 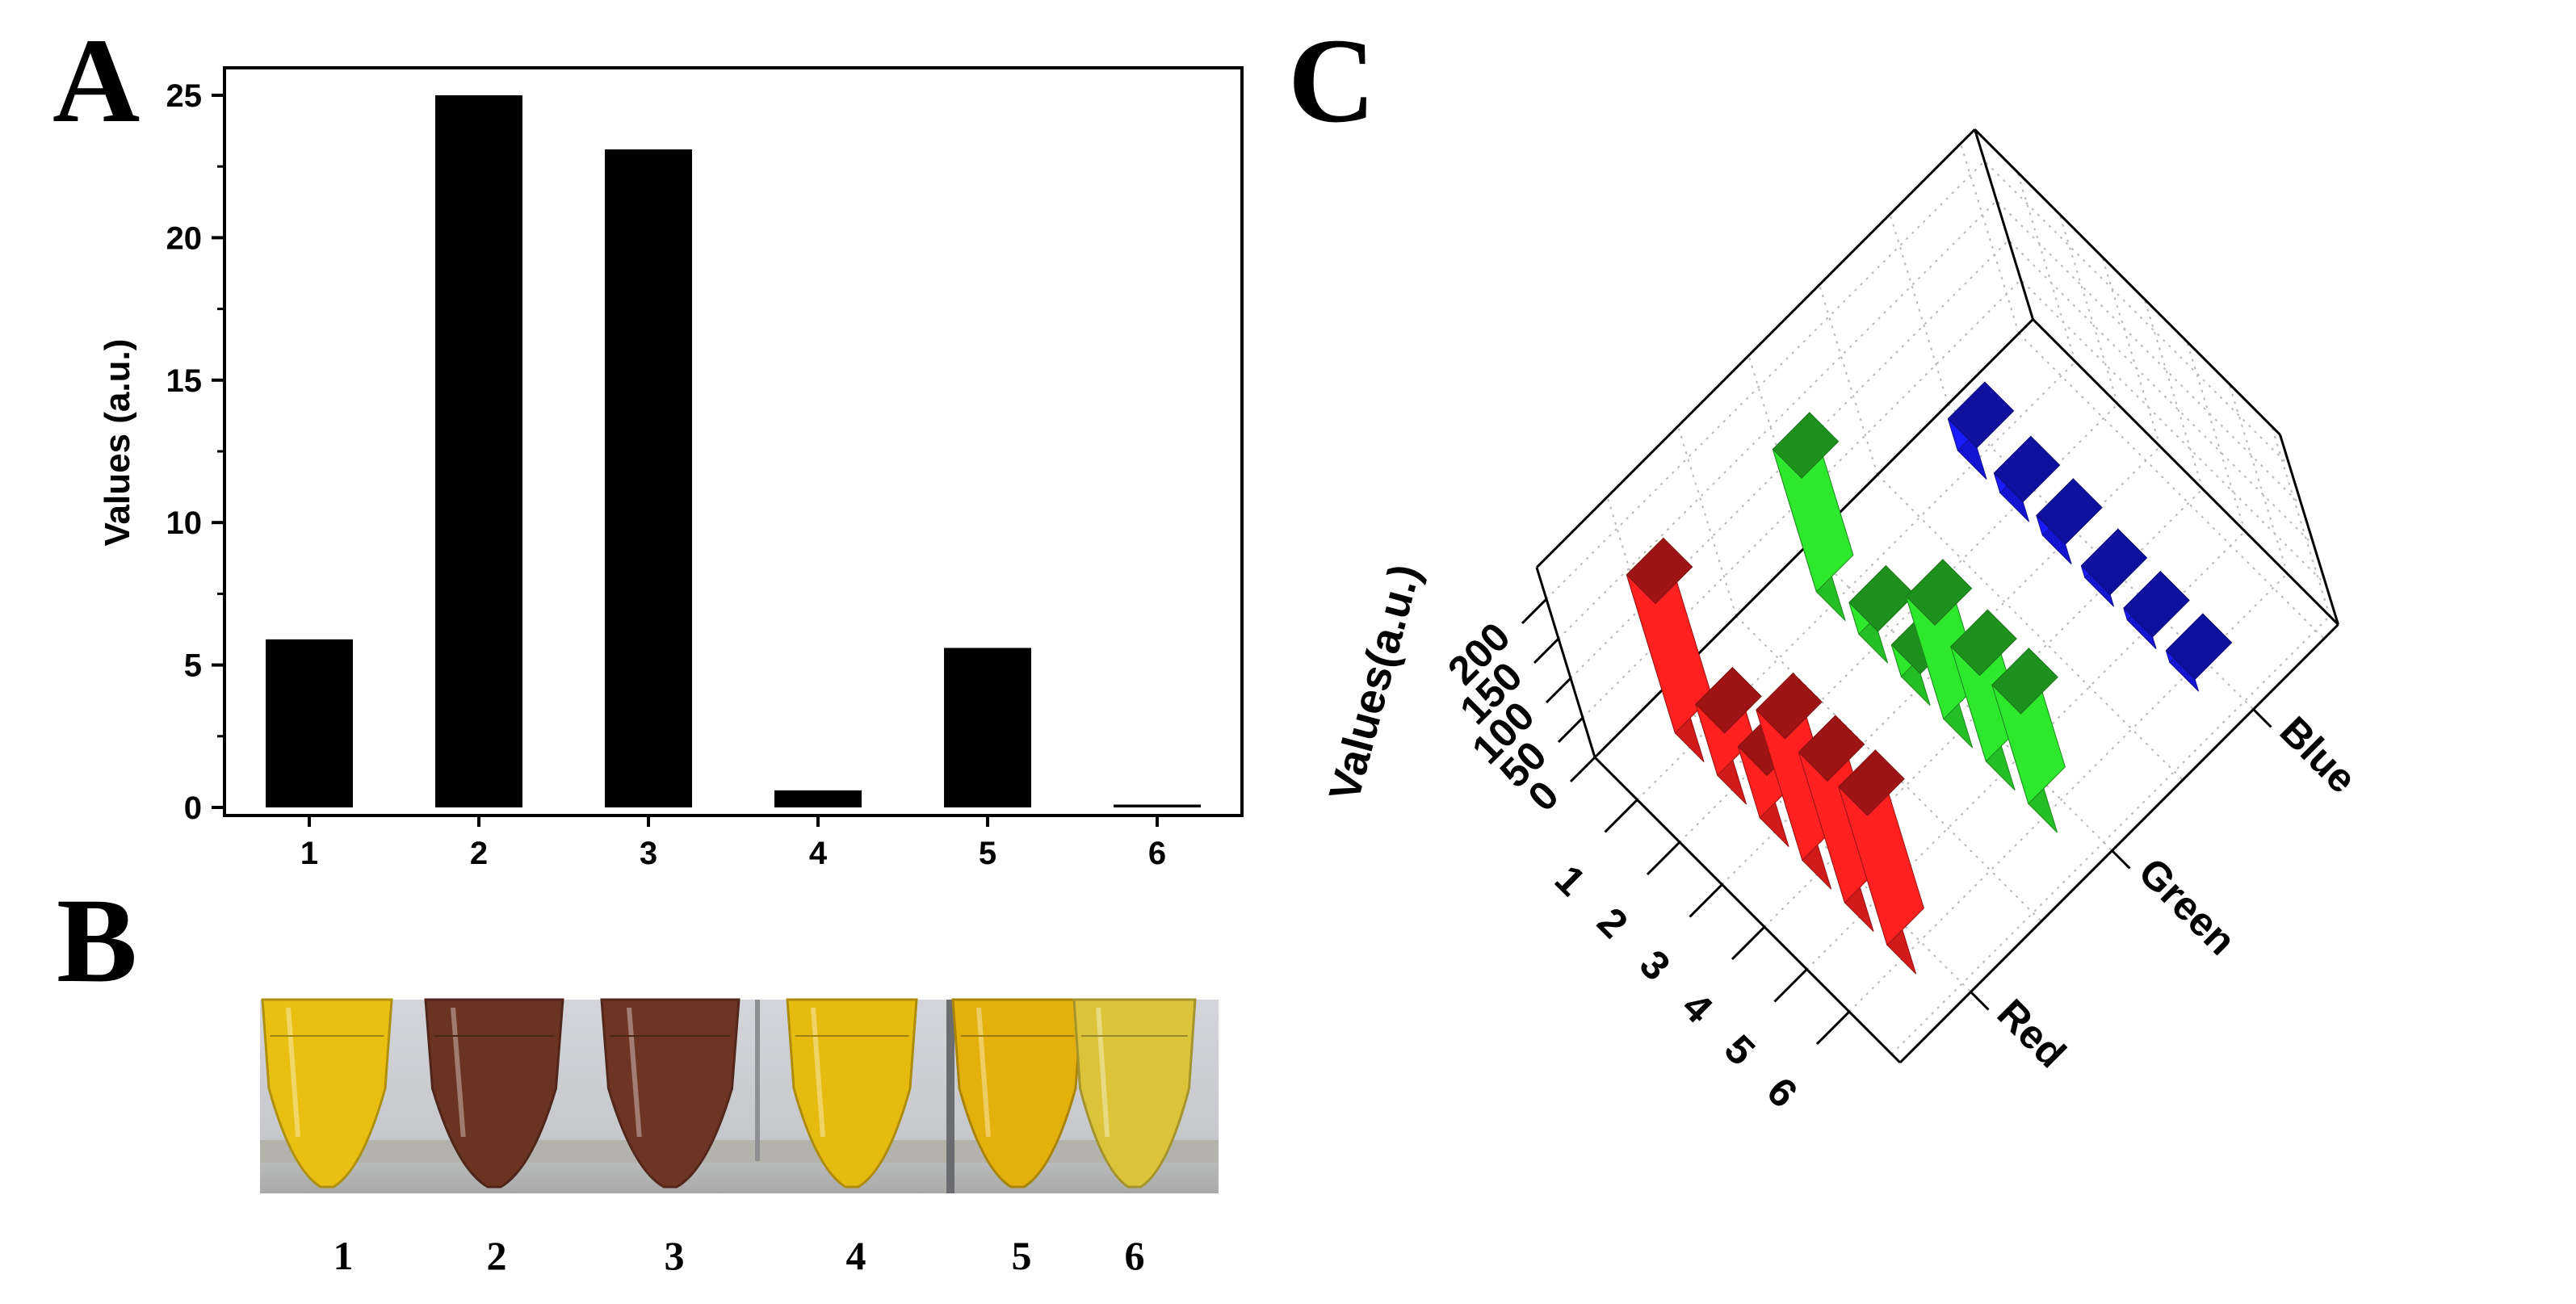 What do you see at coordinates (1331, 81) in the screenshot?
I see `panel-c-label: C` at bounding box center [1331, 81].